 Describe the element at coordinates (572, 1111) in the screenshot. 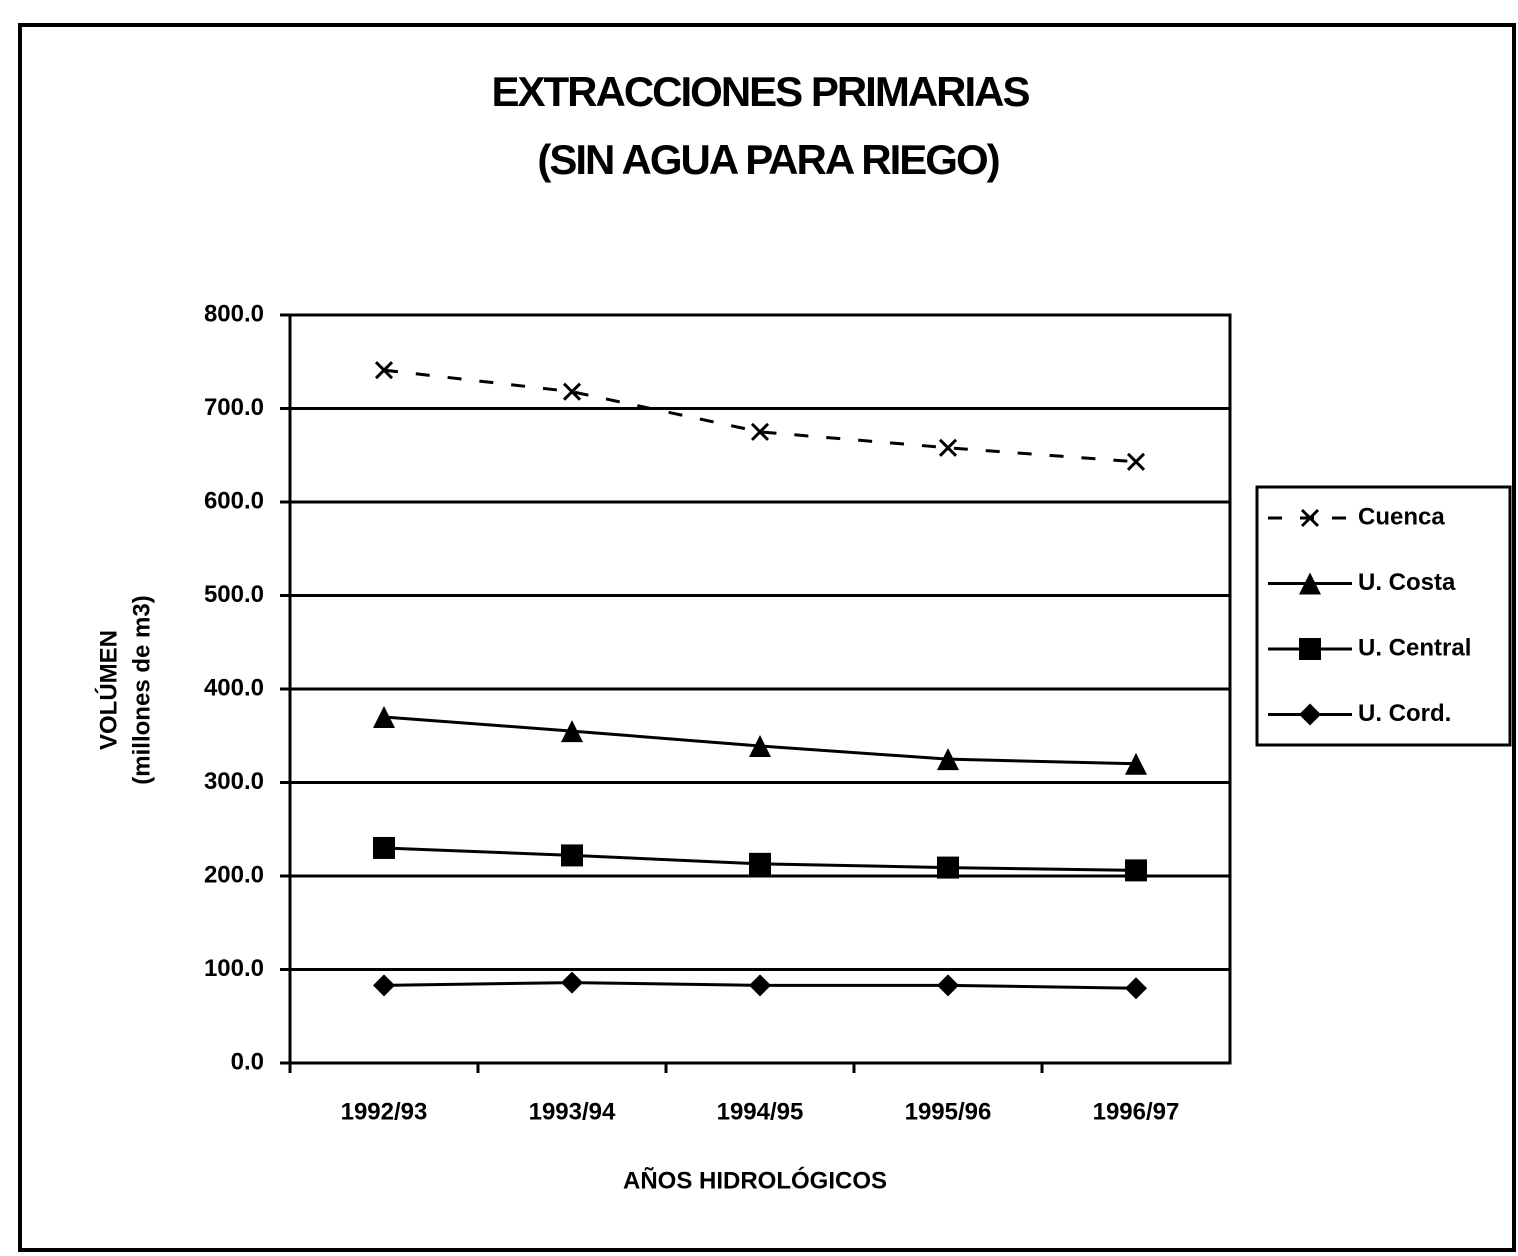

I see `x-tick-label: 1993/94` at that location.